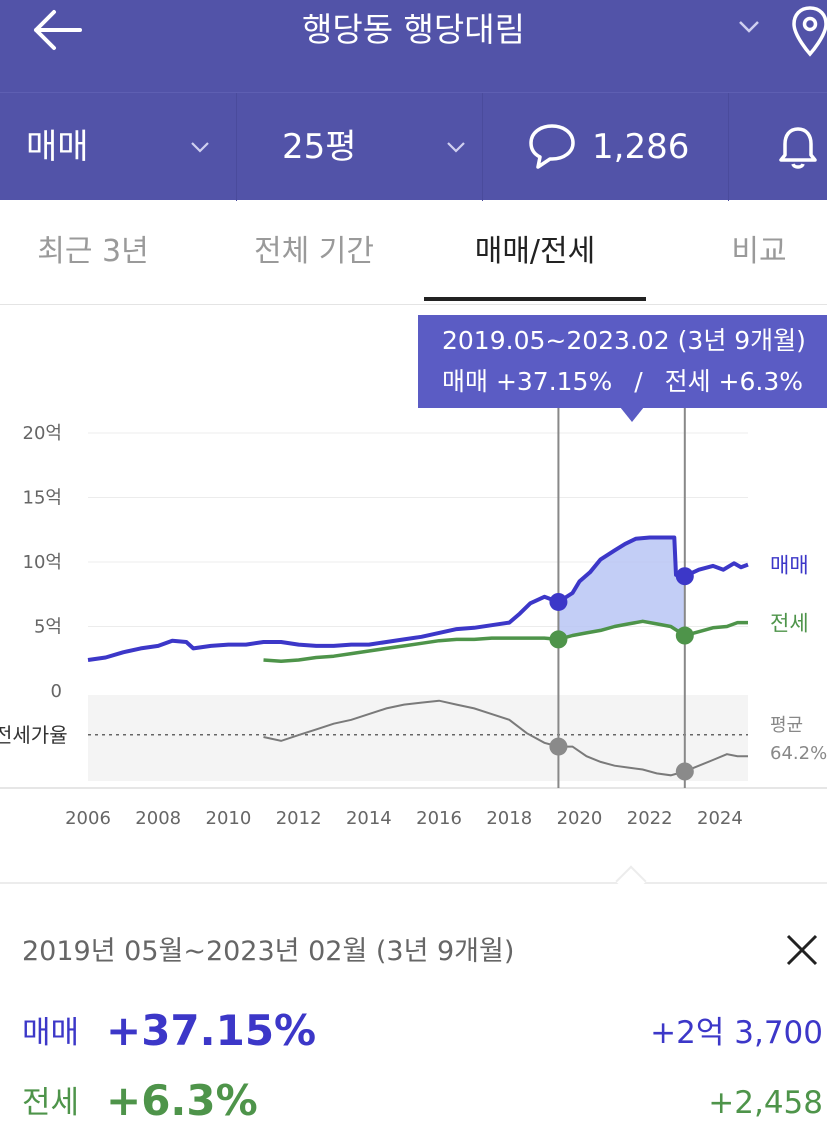  What do you see at coordinates (535, 251) in the screenshot?
I see `tab-sale-jeonse: 매매/전세` at bounding box center [535, 251].